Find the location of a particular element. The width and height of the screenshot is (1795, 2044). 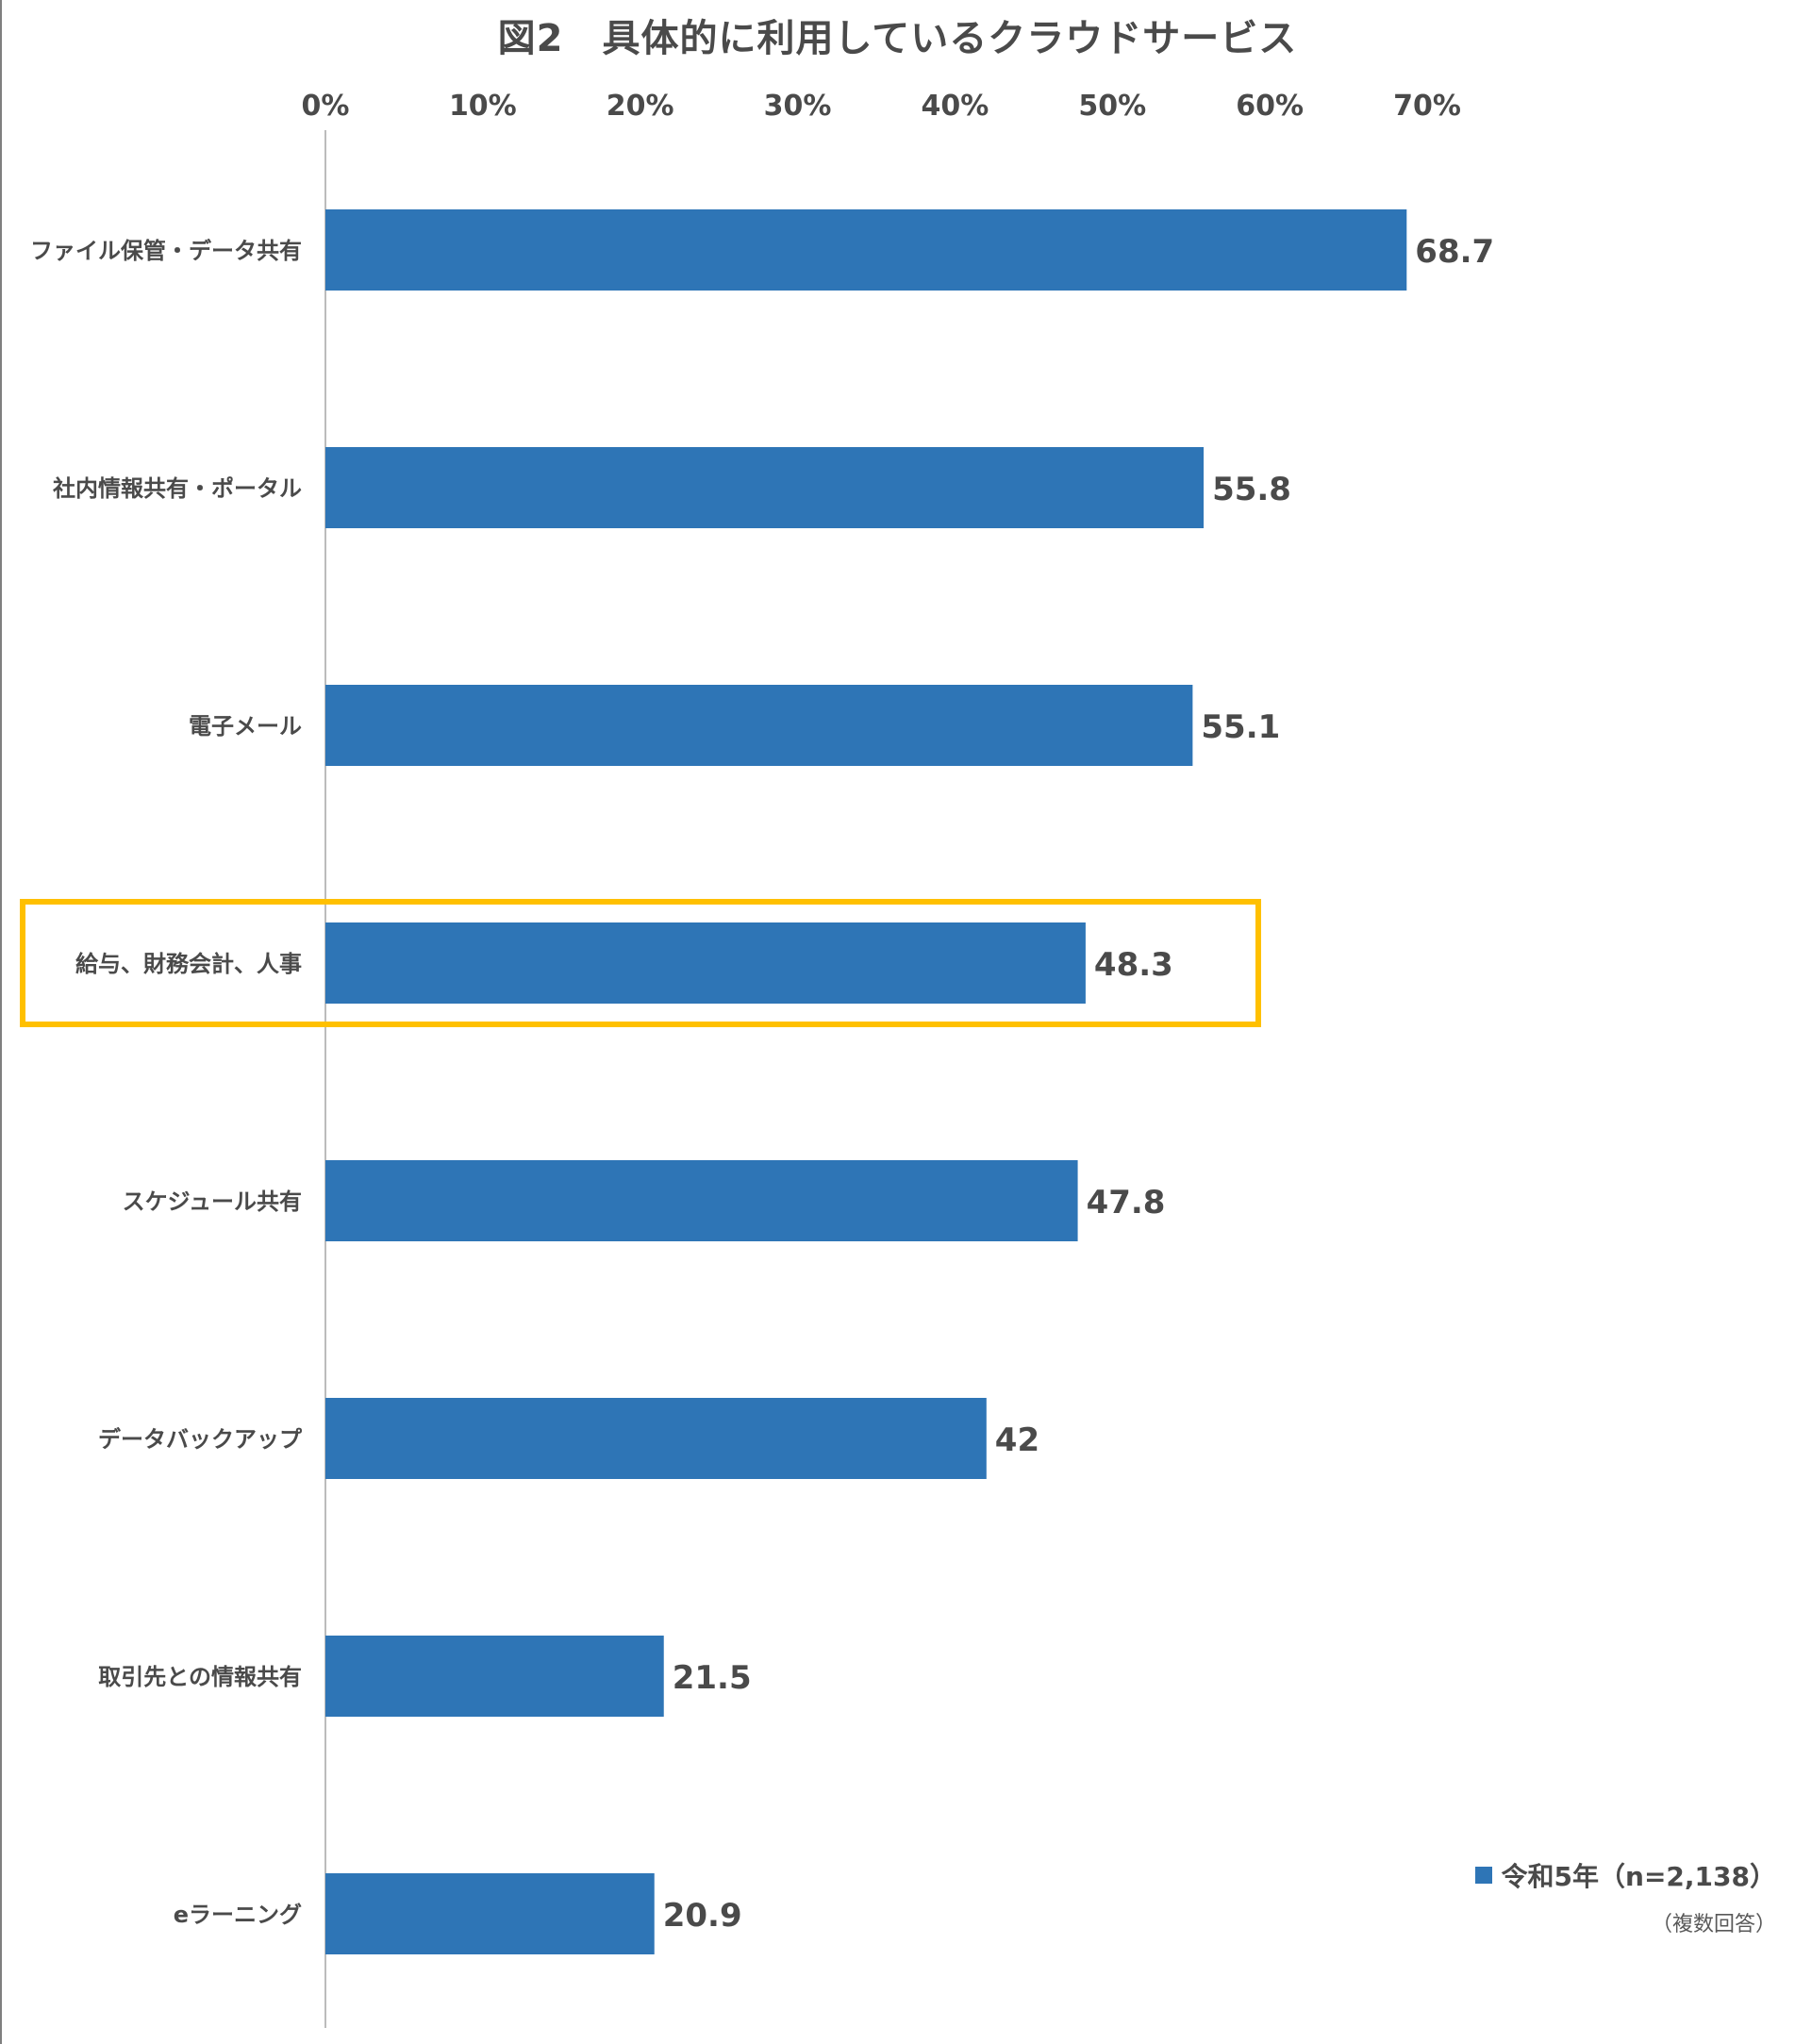

x-tick-label: 40% is located at coordinates (955, 106).